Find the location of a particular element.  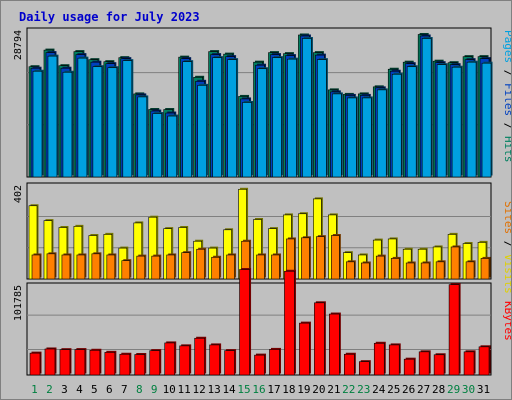

day-label: 27 is located at coordinates (423, 389).